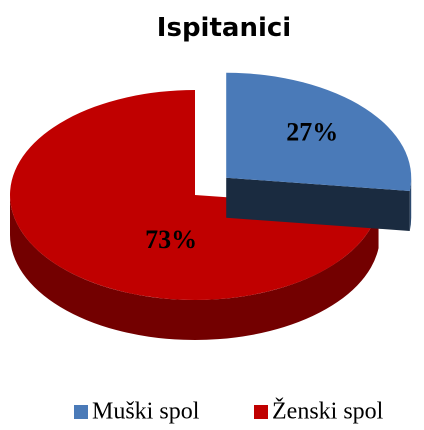 The width and height of the screenshot is (424, 430). I want to click on data-label: 27%, so click(312, 132).